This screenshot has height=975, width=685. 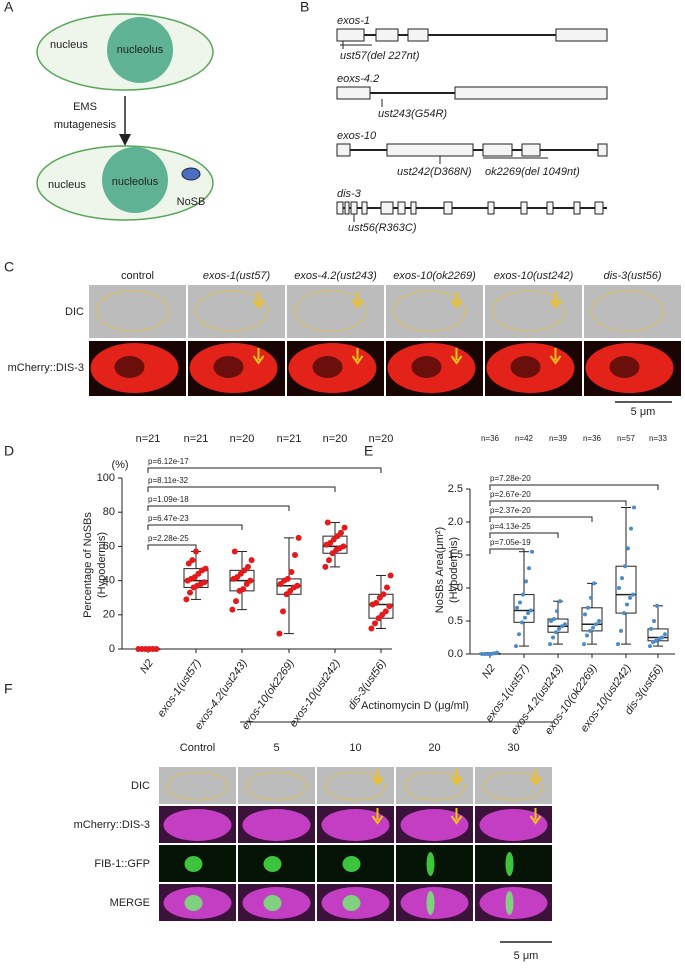 What do you see at coordinates (122, 864) in the screenshot?
I see `row-label: FIB-1::GFP` at bounding box center [122, 864].